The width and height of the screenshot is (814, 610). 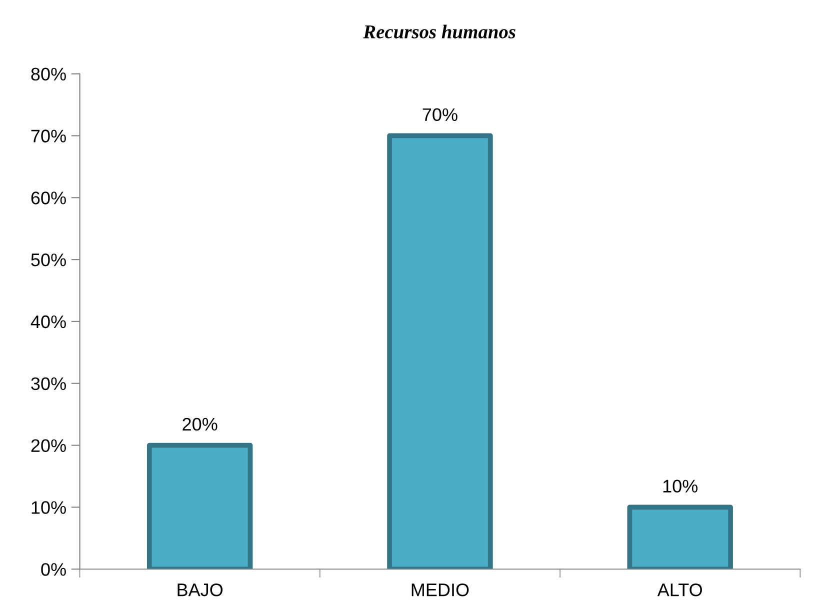 What do you see at coordinates (53, 569) in the screenshot?
I see `y-tick-label: 0%` at bounding box center [53, 569].